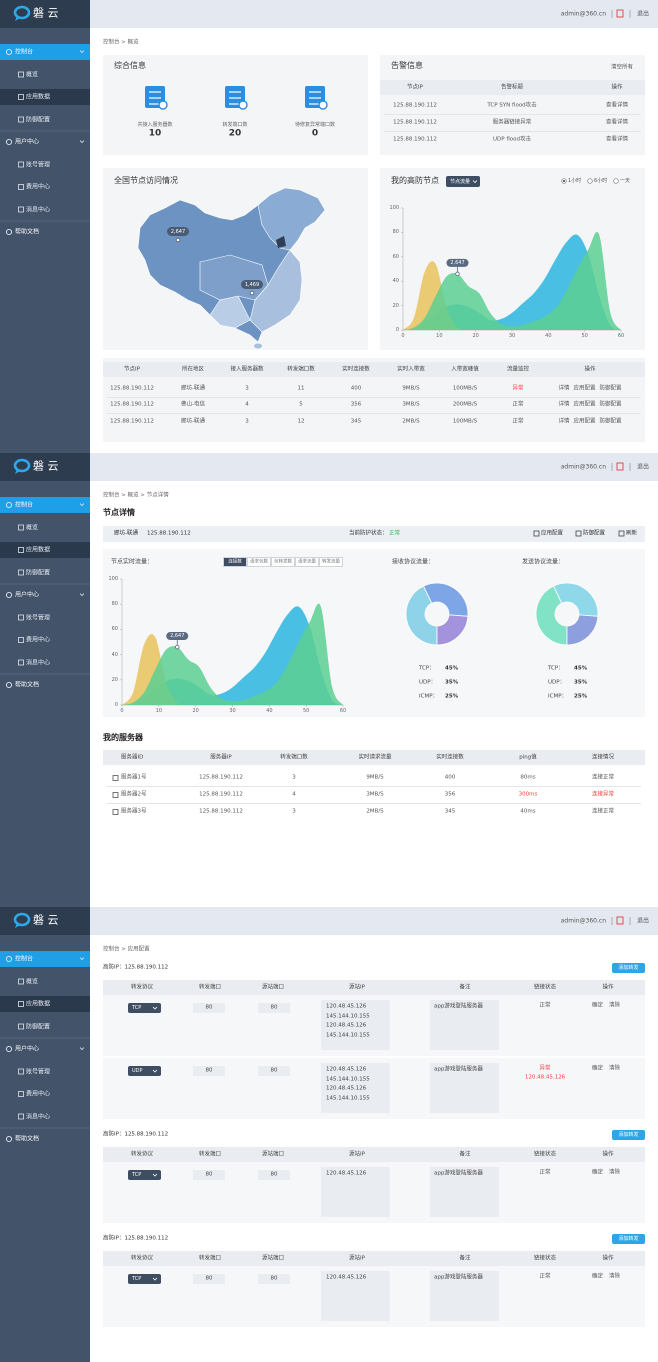  I want to click on menu-chevron, so click(82, 959).